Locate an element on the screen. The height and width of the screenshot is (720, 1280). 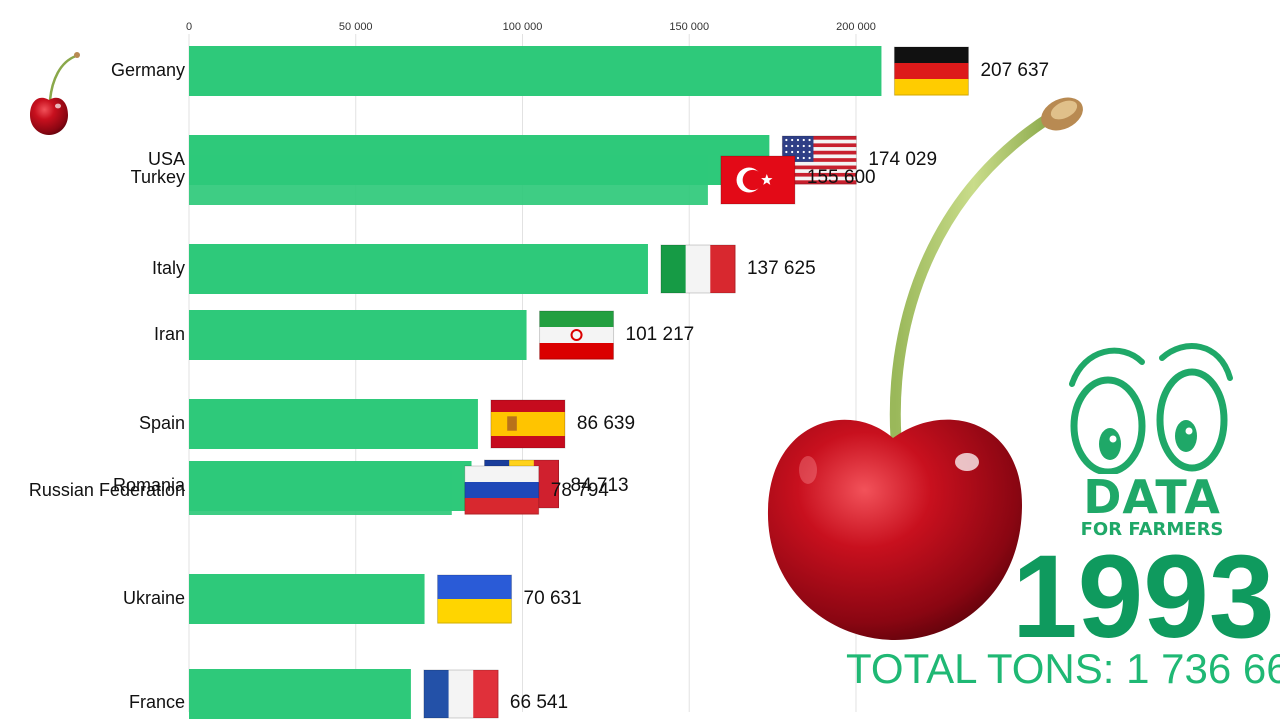
x-axis-ticks: 0 50 000 100 000 150 000 200 000 is located at coordinates (531, 27).